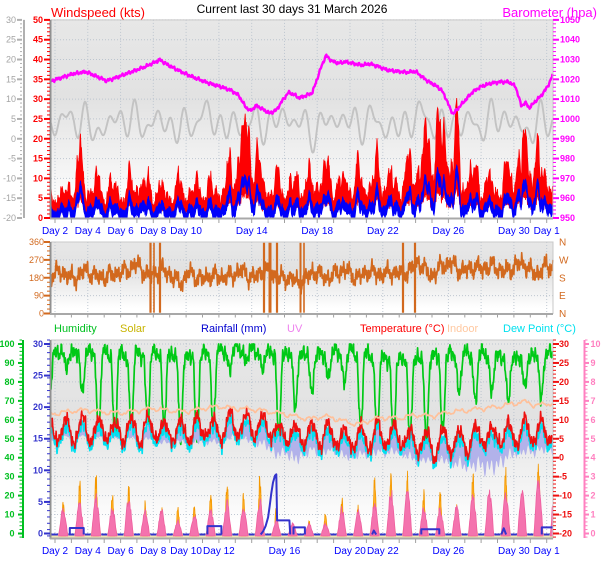 This screenshot has width=608, height=566. What do you see at coordinates (38, 40) in the screenshot?
I see `svg-text: 45` at bounding box center [38, 40].